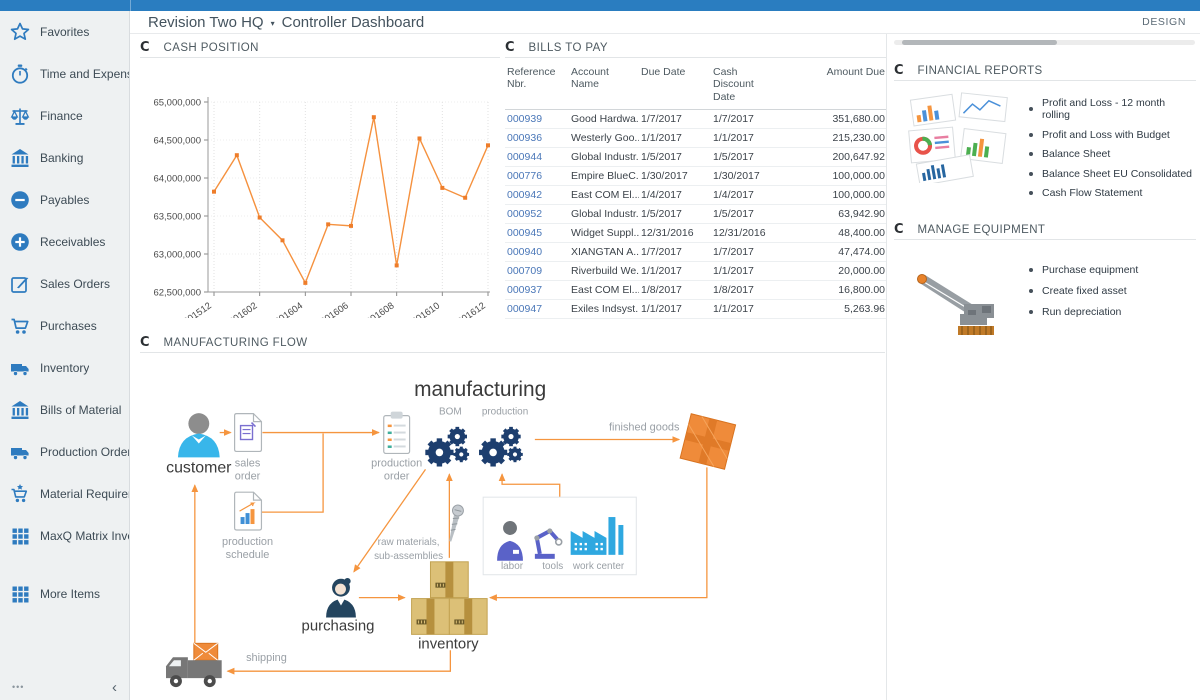  I want to click on reference-nbr-cell: 000939, so click(537, 119).